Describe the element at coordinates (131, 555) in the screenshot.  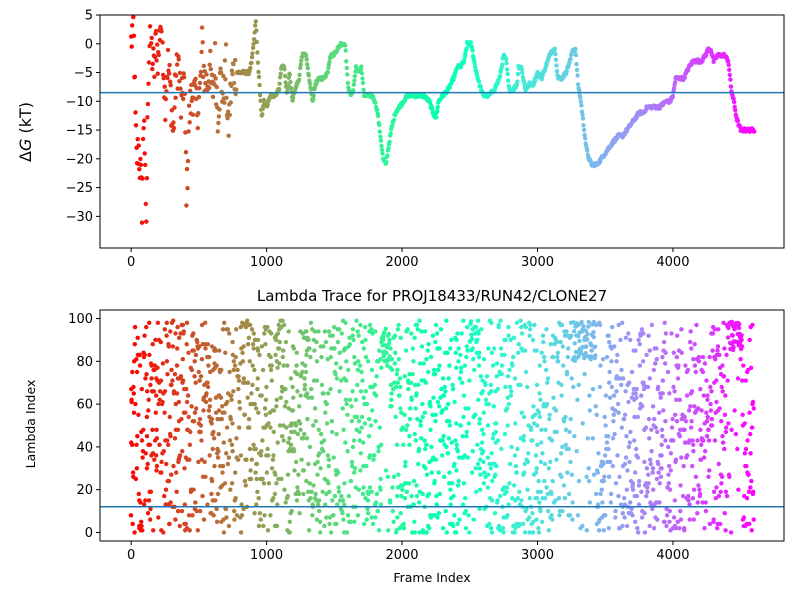
I see `lambda-x-tick-label: 0` at that location.